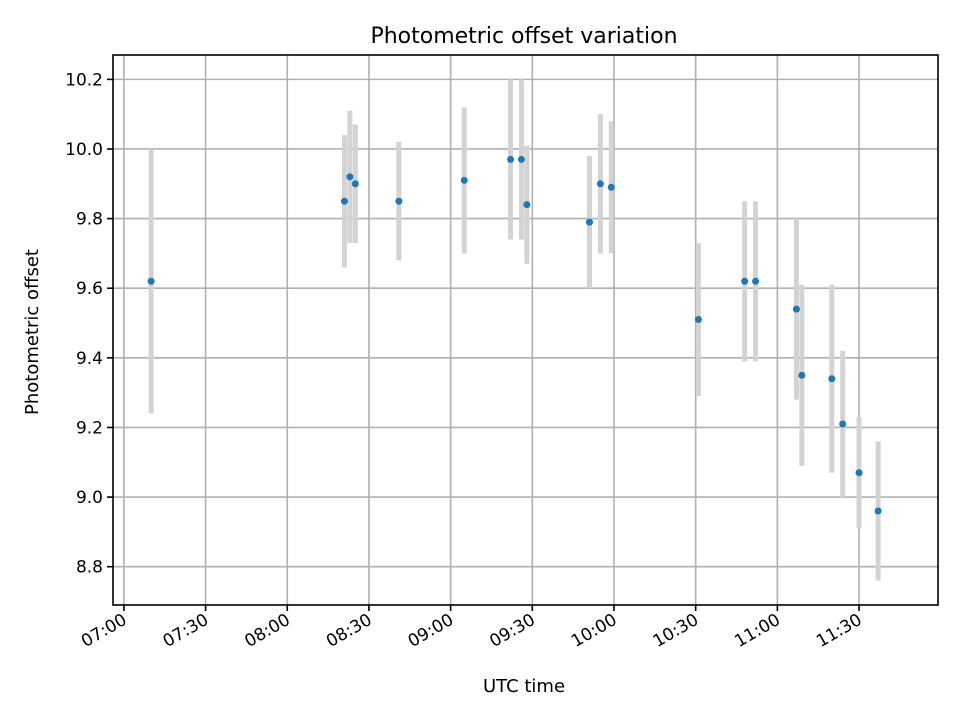 This screenshot has height=720, width=960. What do you see at coordinates (89, 220) in the screenshot?
I see `y-tick-label: 9.8` at bounding box center [89, 220].